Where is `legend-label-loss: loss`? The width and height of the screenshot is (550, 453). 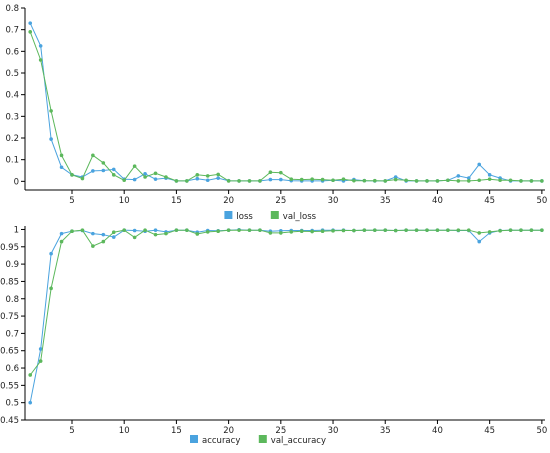 legend-label-loss: loss is located at coordinates (244, 217).